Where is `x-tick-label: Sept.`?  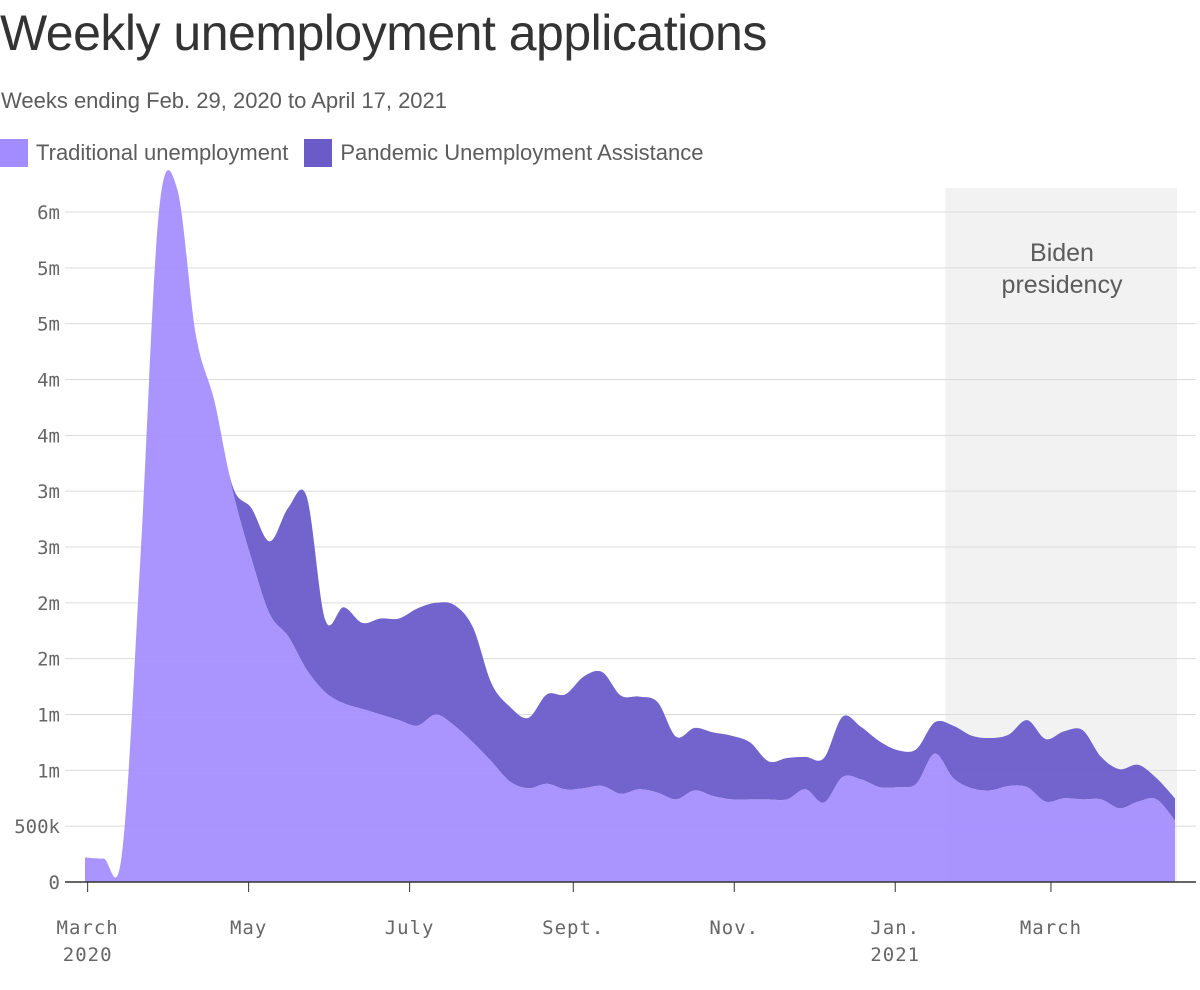
x-tick-label: Sept. is located at coordinates (573, 928).